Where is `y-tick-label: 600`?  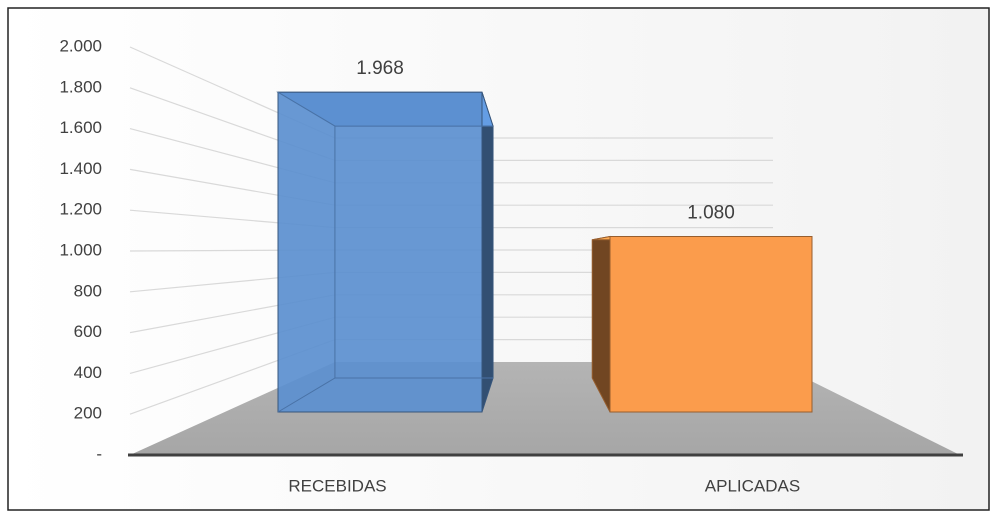 y-tick-label: 600 is located at coordinates (88, 331).